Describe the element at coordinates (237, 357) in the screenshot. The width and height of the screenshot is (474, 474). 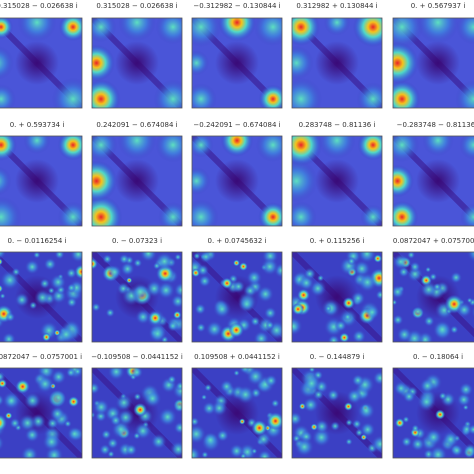
I see `panel-label: 0.109508 + 0.0441152 i` at that location.